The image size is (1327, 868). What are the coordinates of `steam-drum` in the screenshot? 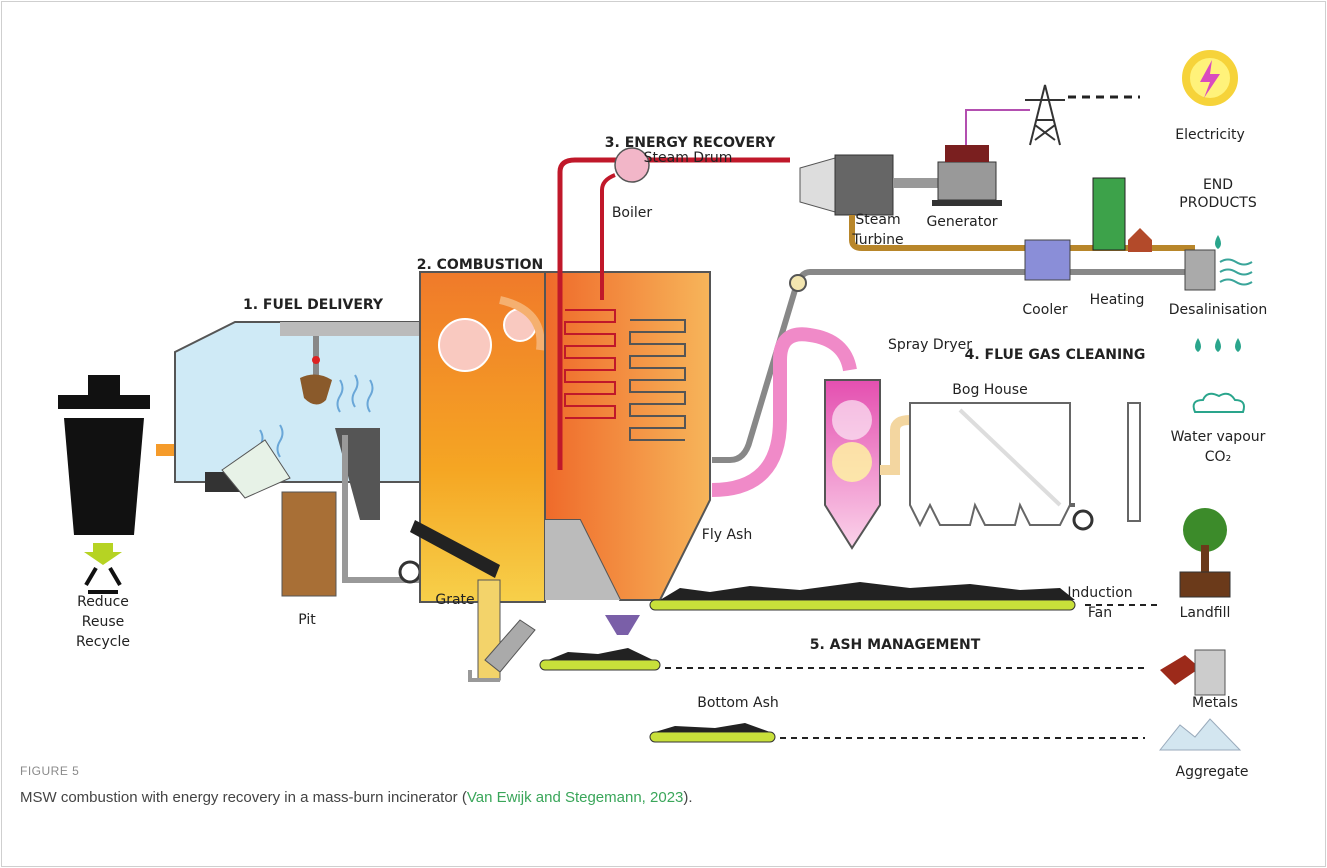 It's located at (632, 165).